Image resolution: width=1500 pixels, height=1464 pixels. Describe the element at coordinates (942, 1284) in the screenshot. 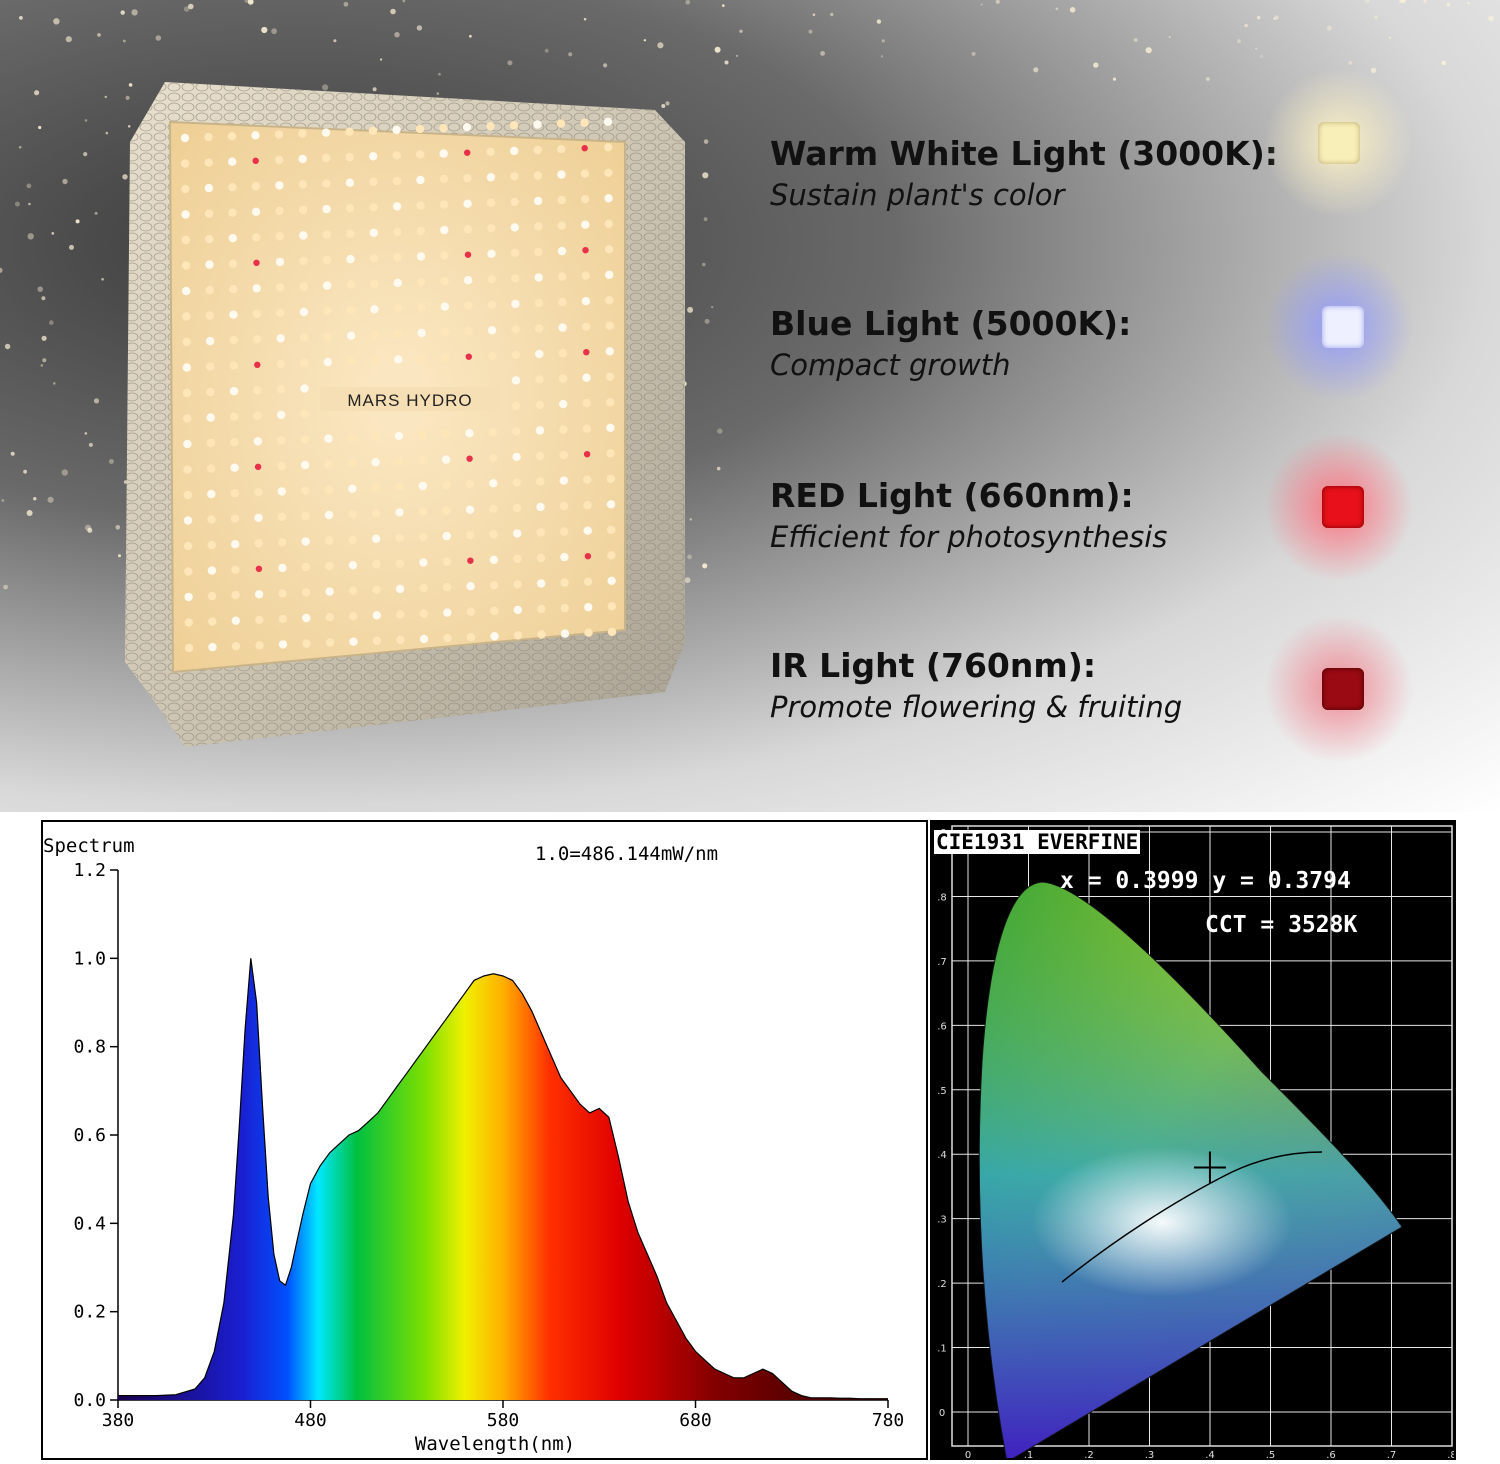

I see `cie-y-tick-label: .2` at that location.